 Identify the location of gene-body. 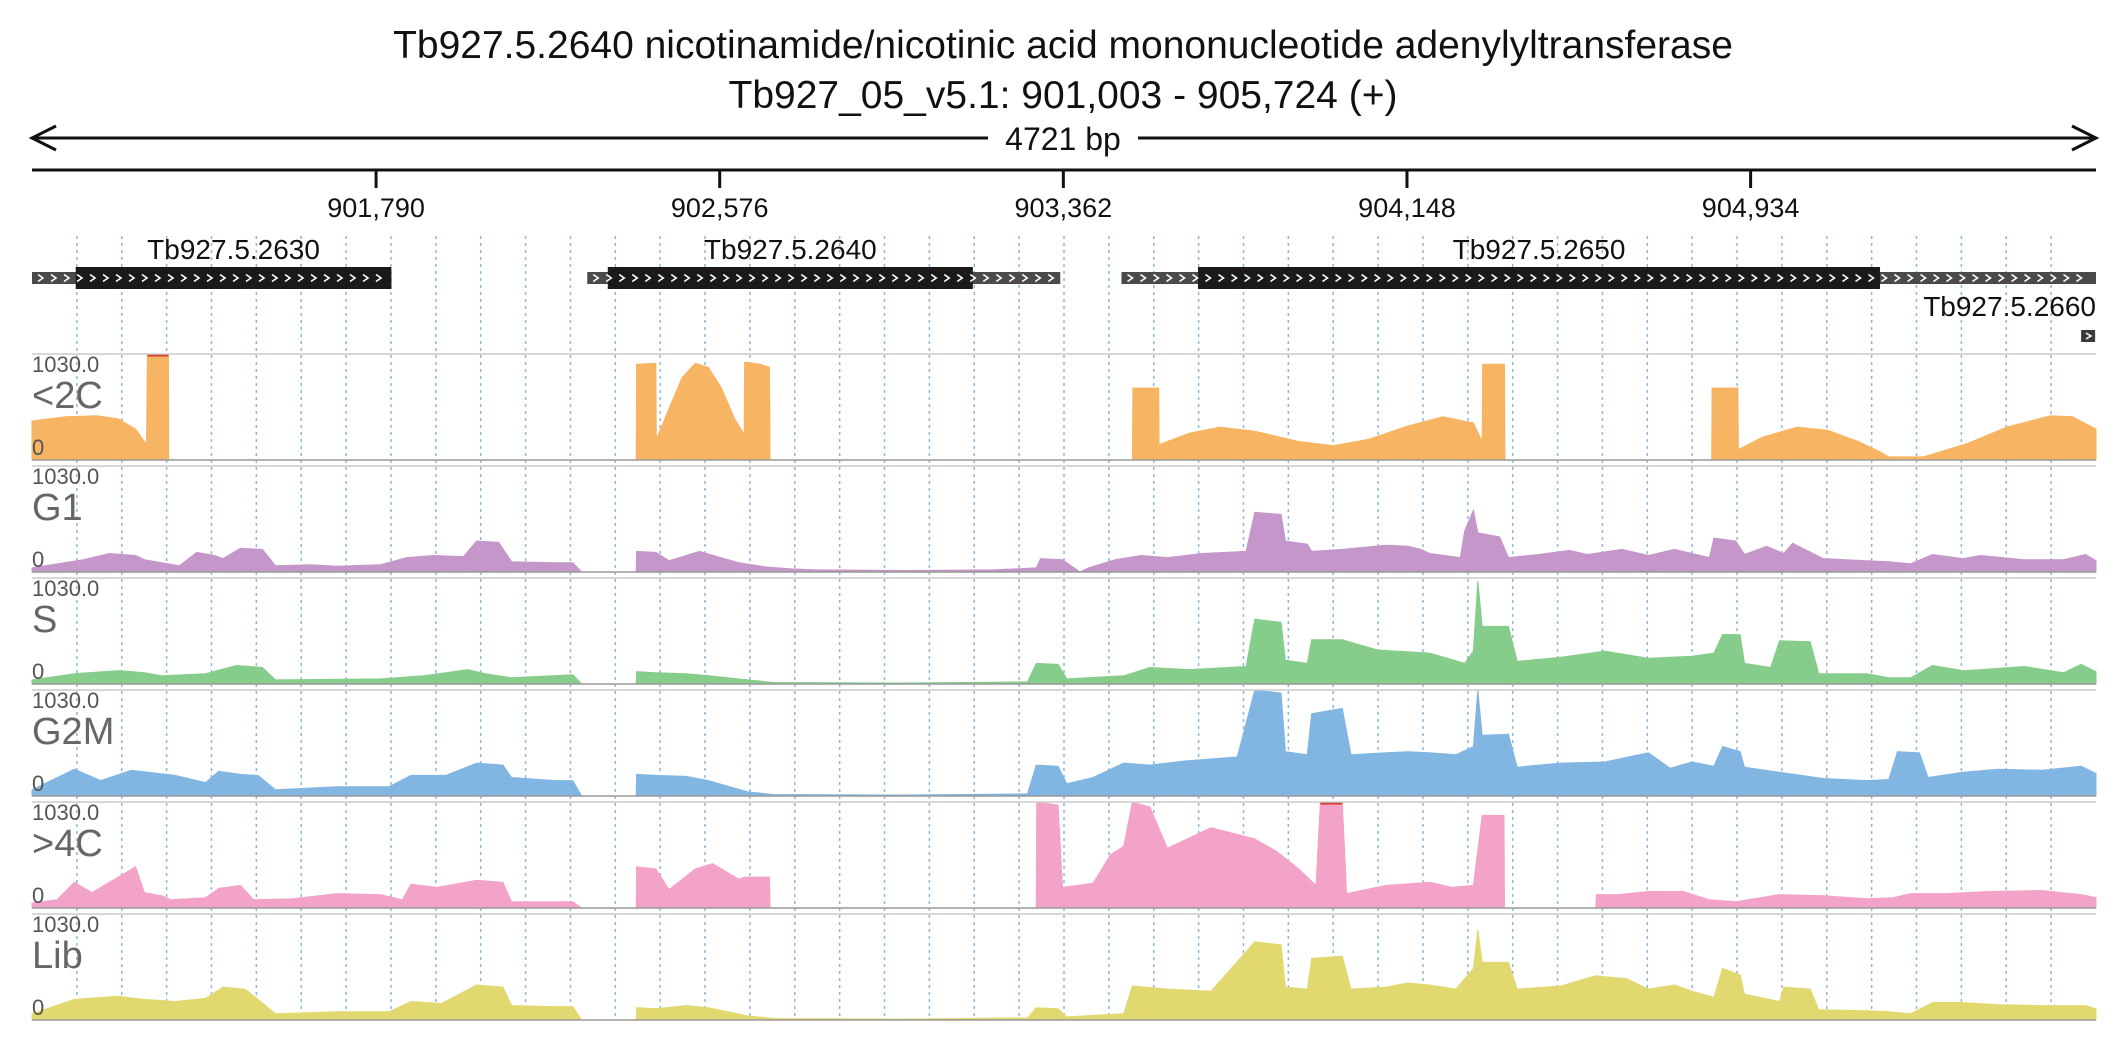
(2088, 336).